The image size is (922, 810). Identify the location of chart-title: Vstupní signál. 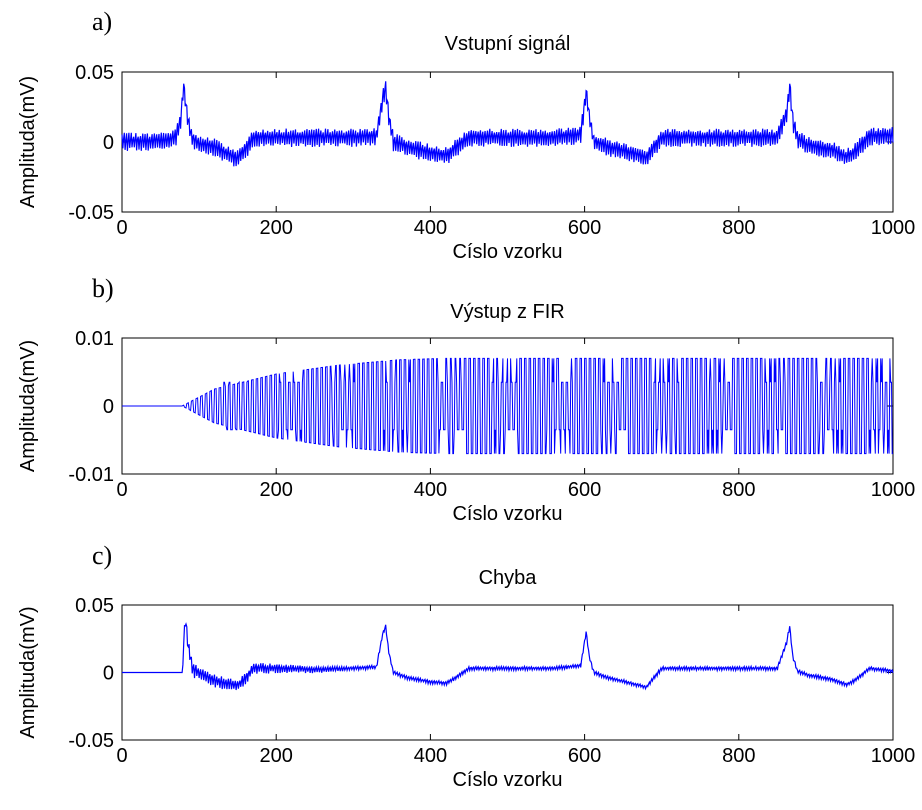
(508, 44).